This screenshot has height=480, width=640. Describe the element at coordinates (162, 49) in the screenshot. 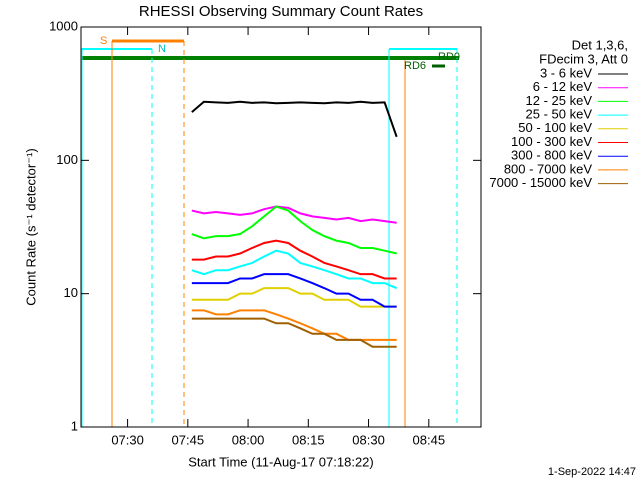

I see `flag-label: N` at that location.